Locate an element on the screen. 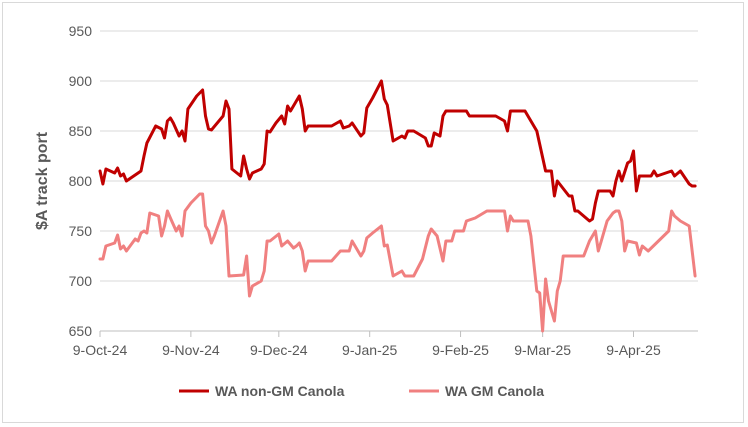 Image resolution: width=748 pixels, height=427 pixels. y-tick-label: 900 is located at coordinates (81, 81).